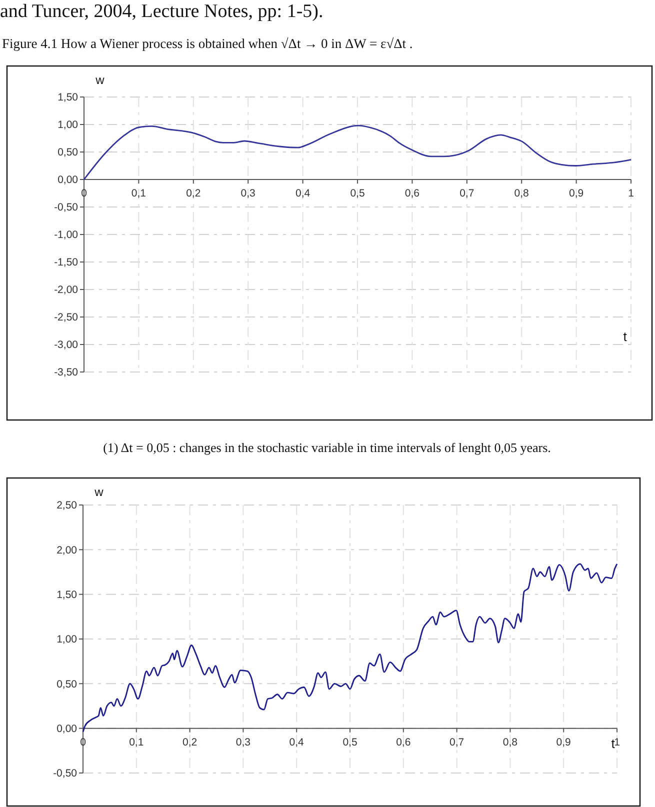 The image size is (655, 807). I want to click on y-tick-label: -3,50, so click(66, 372).